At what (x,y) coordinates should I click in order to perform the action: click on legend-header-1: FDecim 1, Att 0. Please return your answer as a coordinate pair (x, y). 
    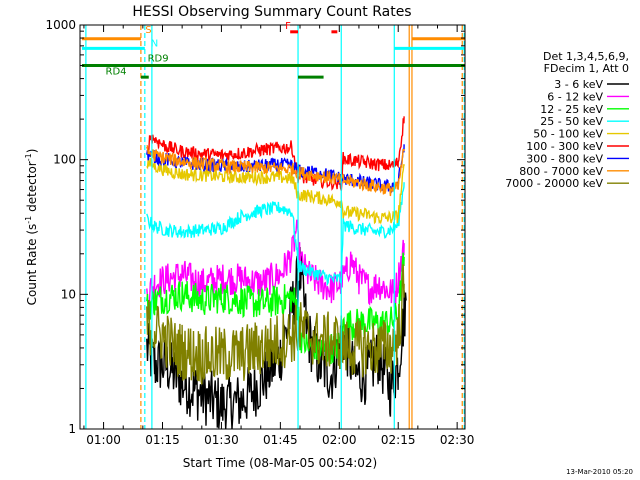
    Looking at the image, I should click on (586, 68).